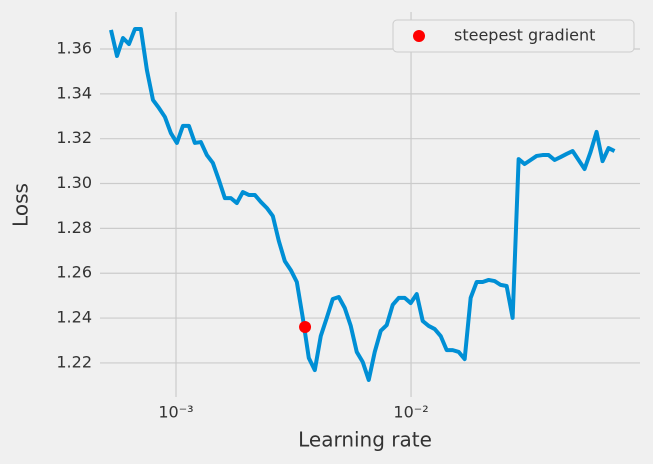 This screenshot has height=464, width=653. What do you see at coordinates (305, 327) in the screenshot?
I see `scatter-point` at bounding box center [305, 327].